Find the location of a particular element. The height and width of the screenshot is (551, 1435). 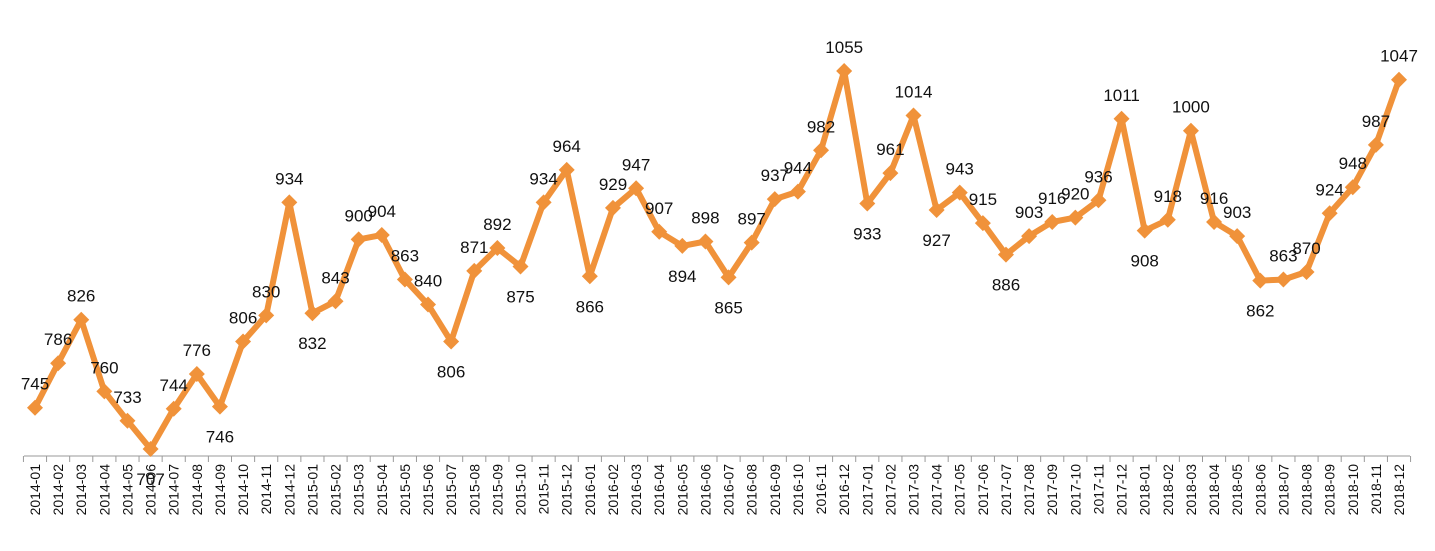

x-tick-label: 2017-08 is located at coordinates (1029, 490).